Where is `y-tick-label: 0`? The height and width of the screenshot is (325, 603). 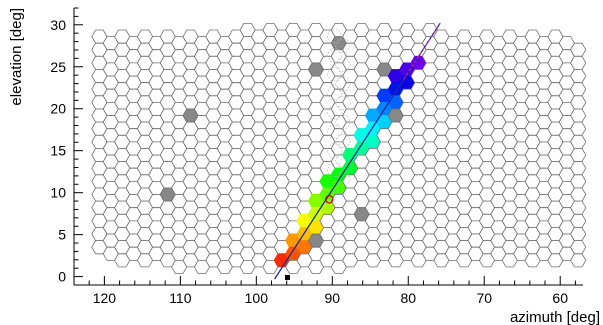
y-tick-label: 0 is located at coordinates (62, 277).